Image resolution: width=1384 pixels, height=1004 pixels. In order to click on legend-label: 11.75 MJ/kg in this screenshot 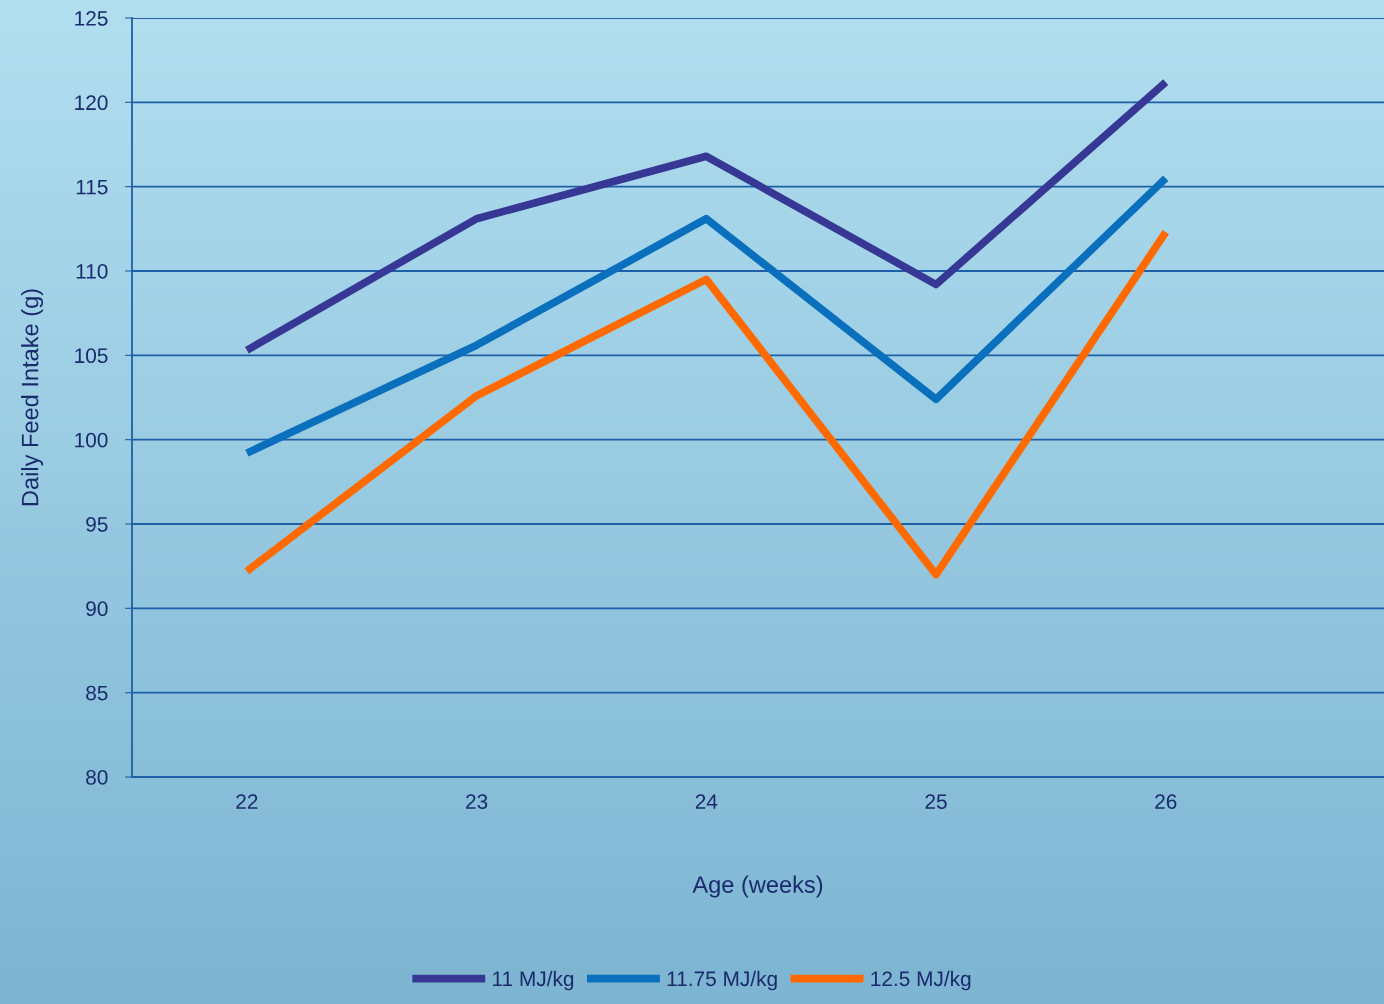, I will do `click(722, 980)`.